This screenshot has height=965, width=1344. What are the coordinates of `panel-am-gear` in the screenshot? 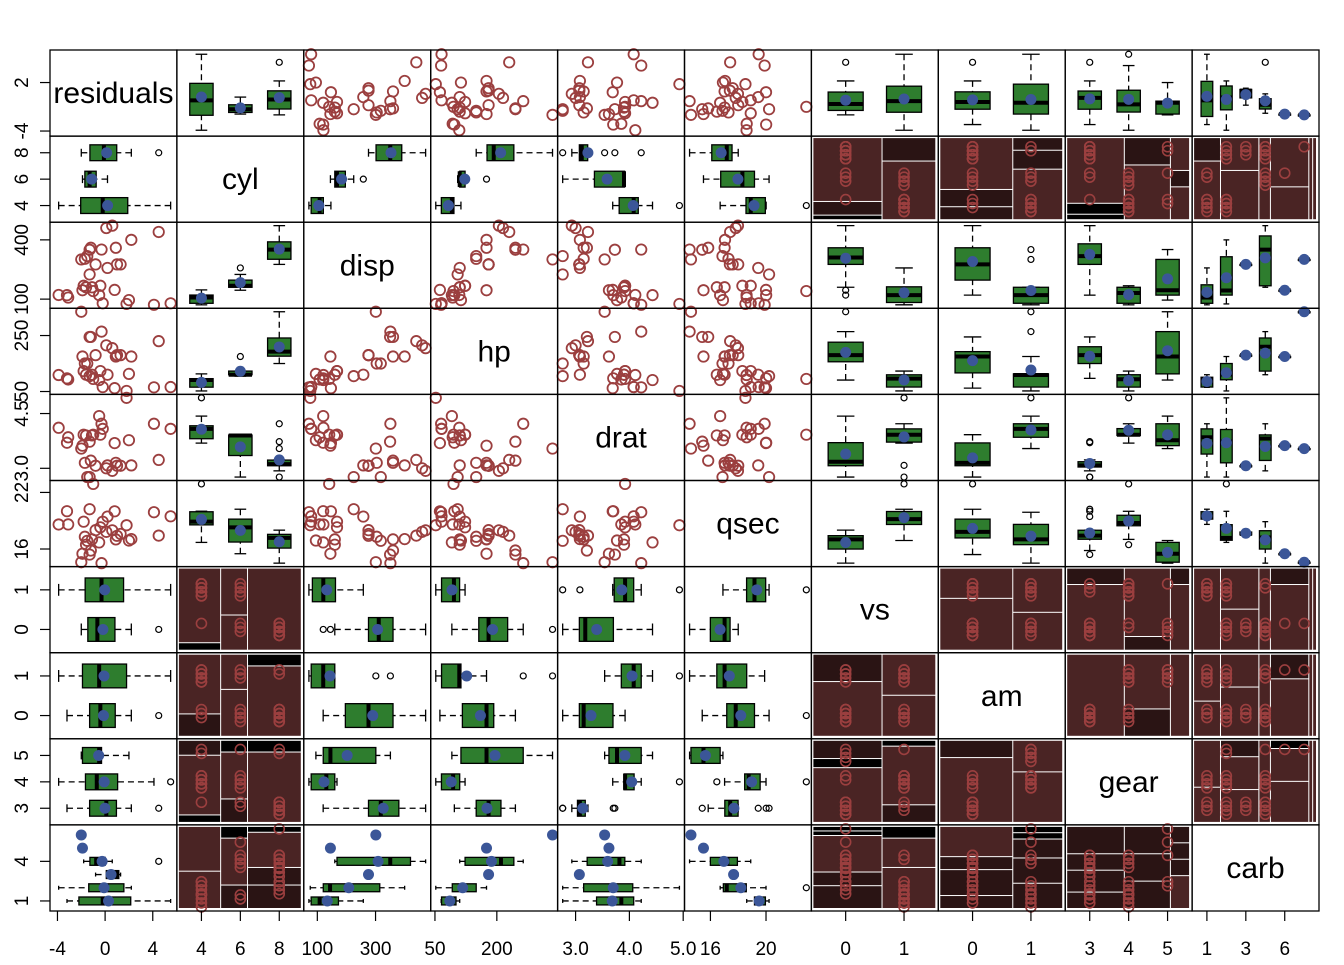 It's located at (1128, 696).